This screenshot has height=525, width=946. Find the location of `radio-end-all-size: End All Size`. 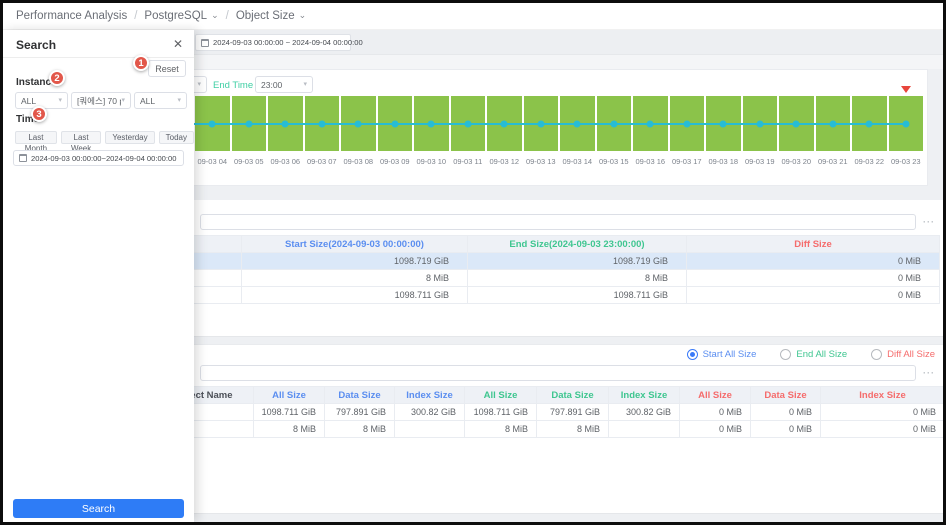

radio-end-all-size: End All Size is located at coordinates (813, 354).